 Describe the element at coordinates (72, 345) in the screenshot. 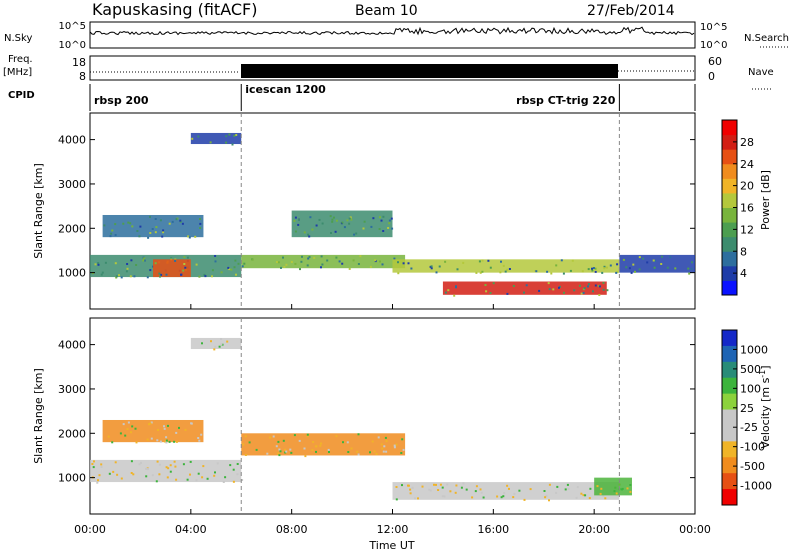

I see `y-tick-label: 4000` at that location.